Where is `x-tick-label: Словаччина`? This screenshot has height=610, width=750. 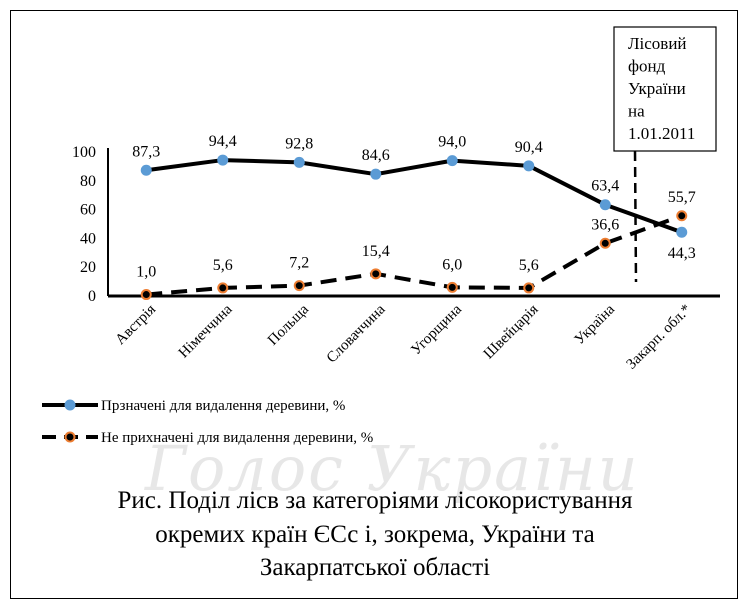 x-tick-label: Словаччина is located at coordinates (356, 333).